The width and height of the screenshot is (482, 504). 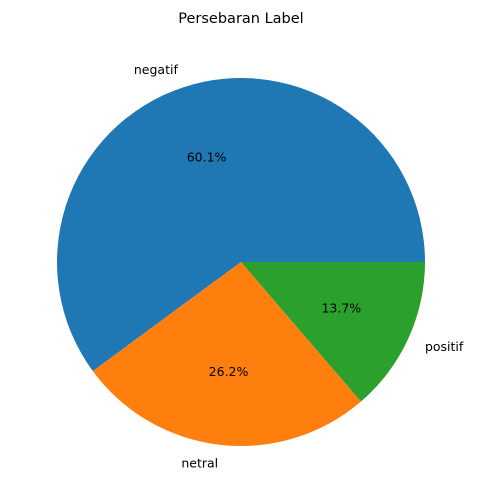 What do you see at coordinates (240, 19) in the screenshot?
I see `chart-title: Persebaran Label` at bounding box center [240, 19].